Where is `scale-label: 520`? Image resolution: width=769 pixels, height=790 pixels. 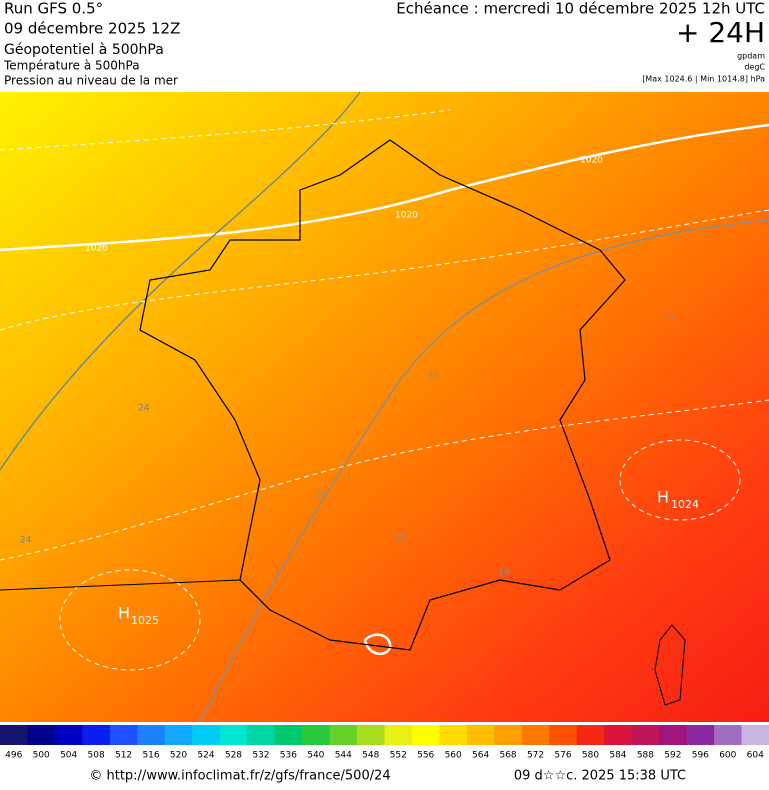
scale-label: 520 is located at coordinates (178, 756).